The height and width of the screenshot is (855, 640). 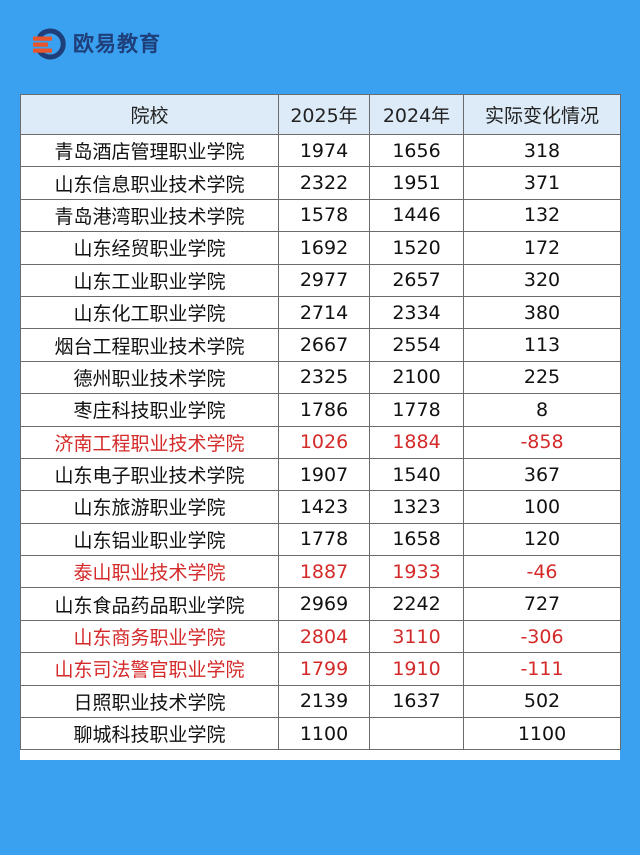 What do you see at coordinates (324, 248) in the screenshot?
I see `cell-2025: 1692` at bounding box center [324, 248].